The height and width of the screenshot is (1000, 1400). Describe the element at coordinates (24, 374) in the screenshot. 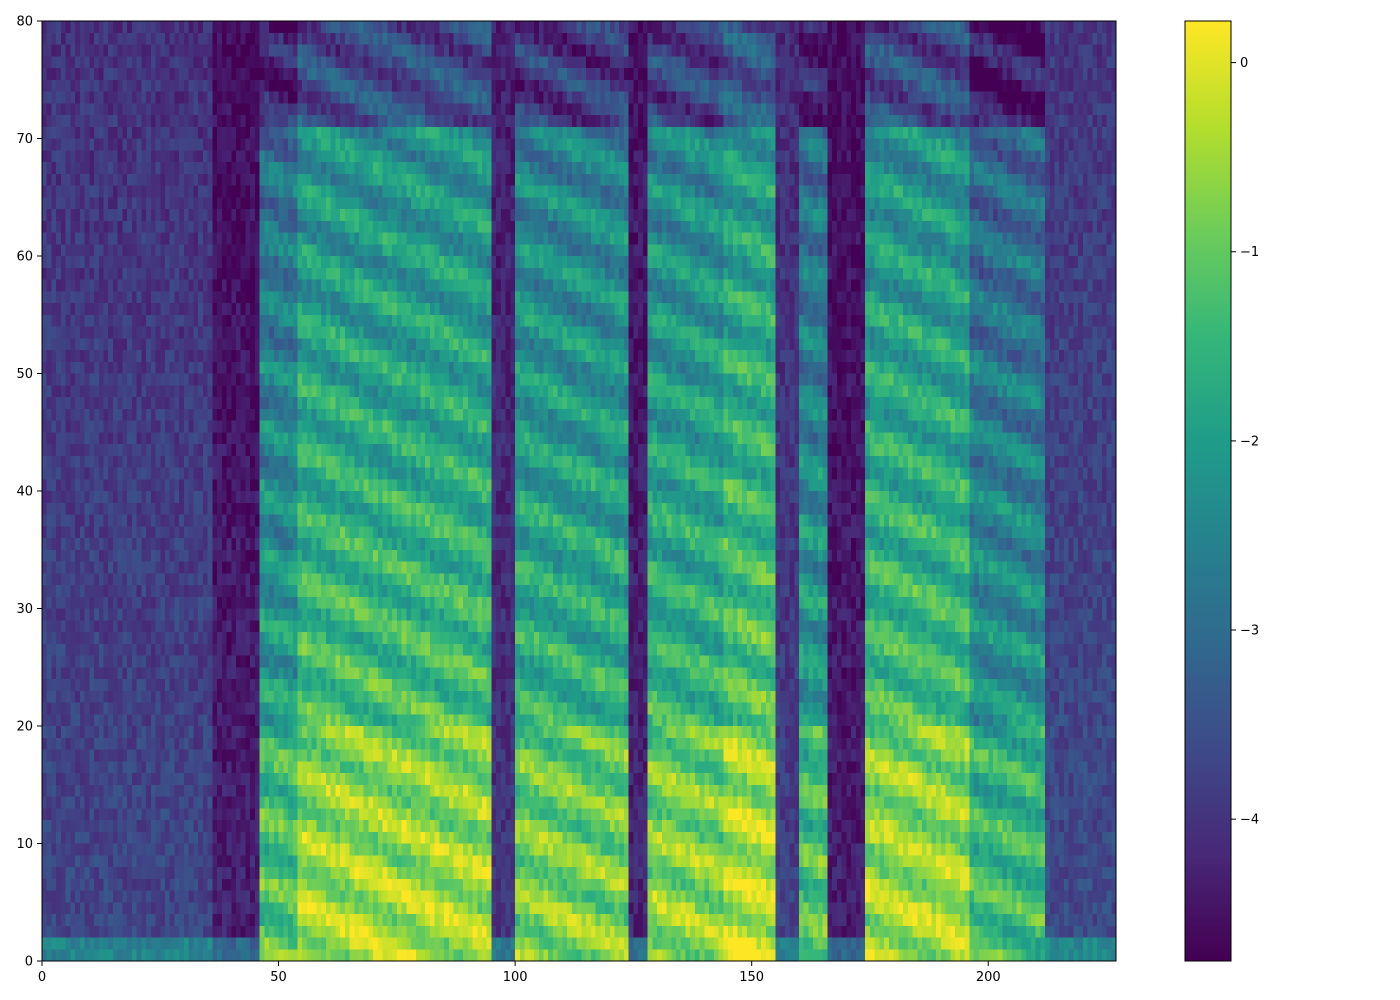

I see `y-tick-label: 50` at that location.